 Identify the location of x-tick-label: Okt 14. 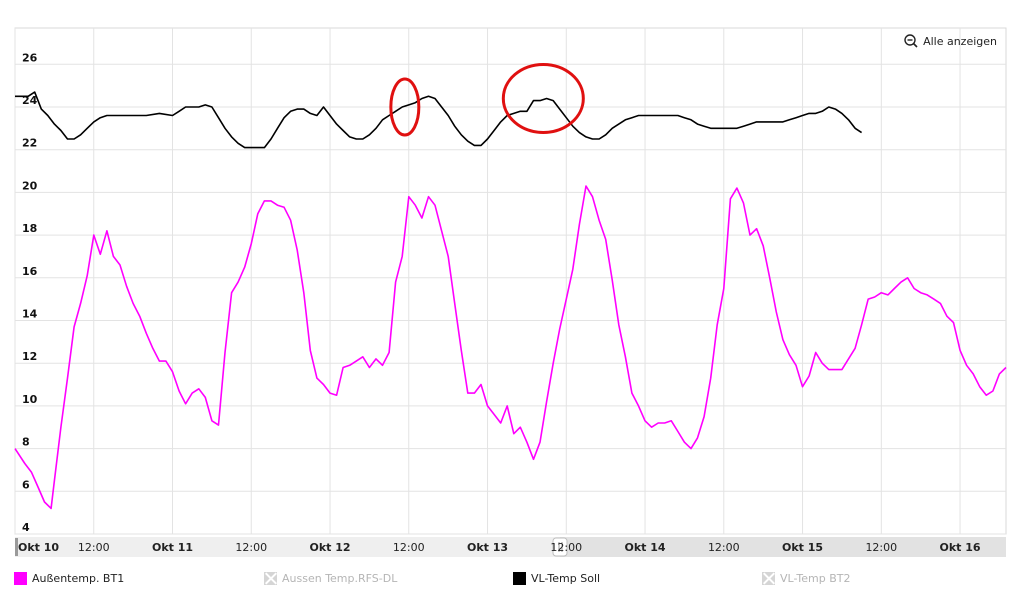
(645, 547).